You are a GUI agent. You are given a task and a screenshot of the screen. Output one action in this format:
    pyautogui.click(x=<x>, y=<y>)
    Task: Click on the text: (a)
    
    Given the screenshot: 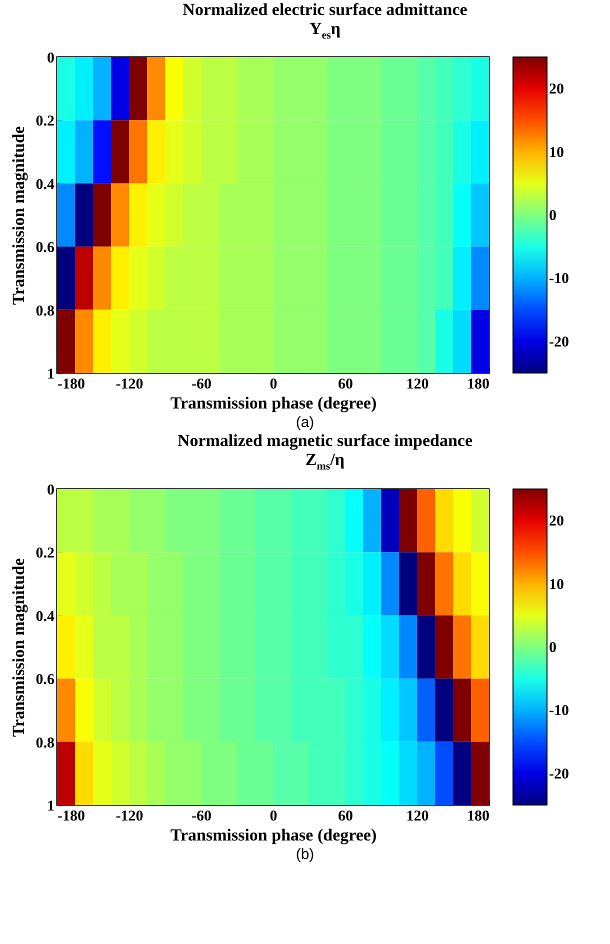 What is the action you would take?
    pyautogui.click(x=305, y=423)
    